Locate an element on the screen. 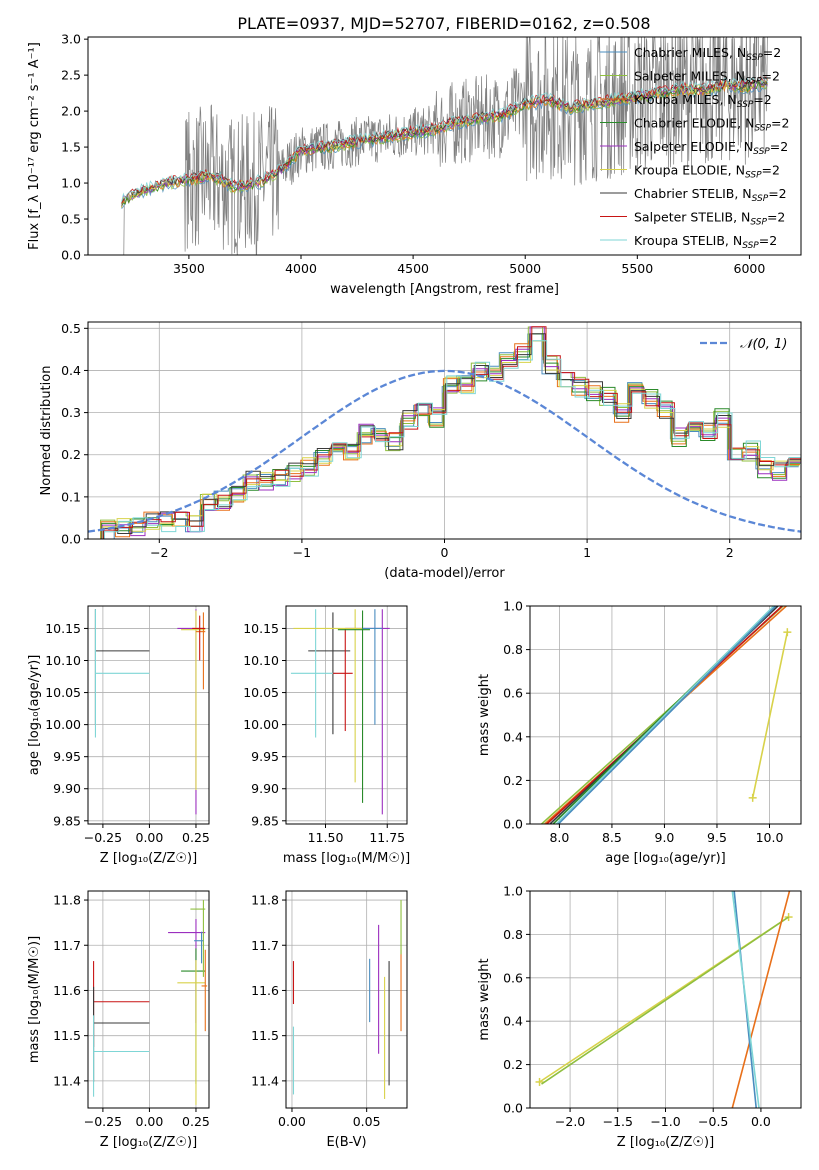  x-tick-label: 0.0 is located at coordinates (761, 1121).